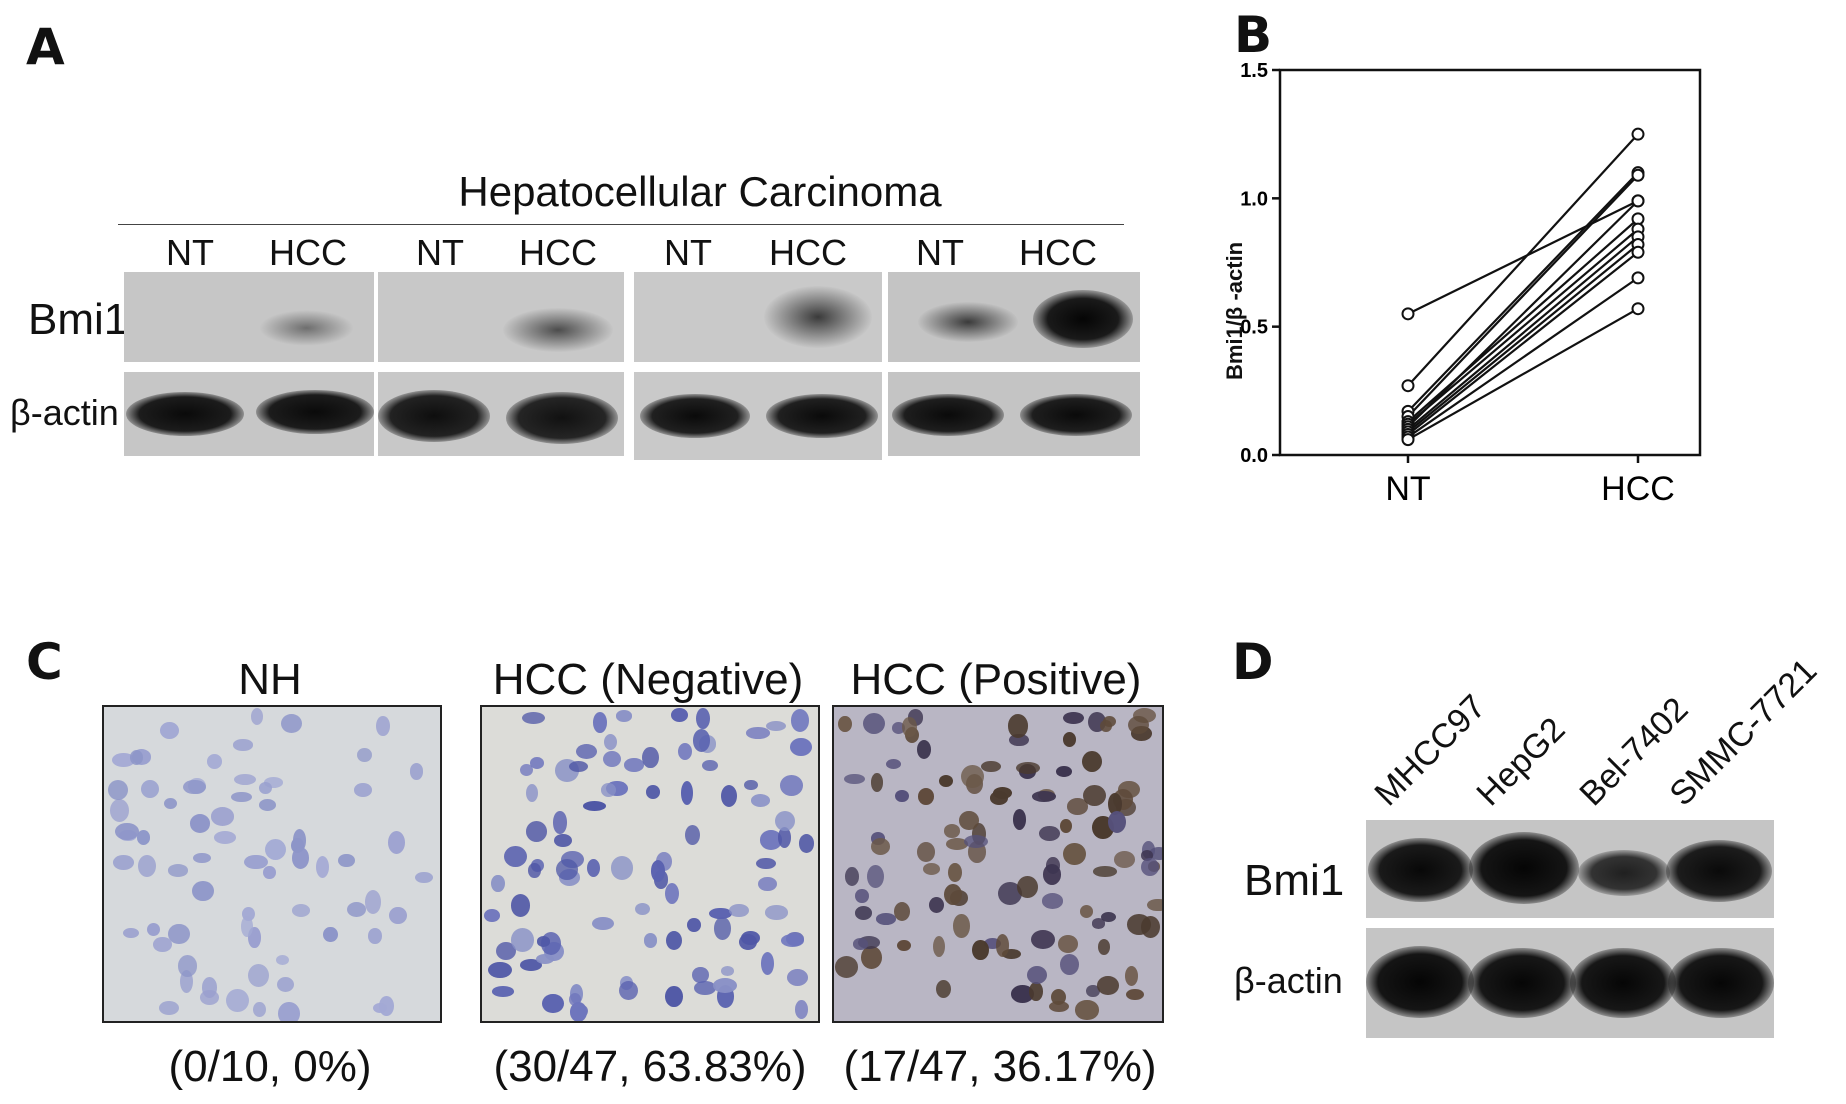  I want to click on row-label-bmi1: Bmi1, so click(78, 319).